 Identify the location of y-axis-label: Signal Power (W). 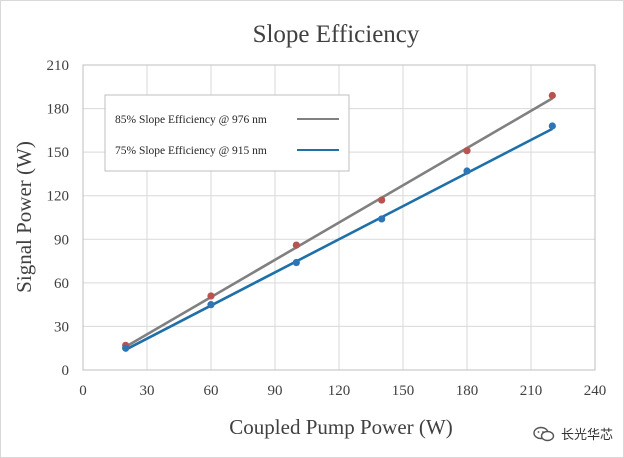
(24, 217).